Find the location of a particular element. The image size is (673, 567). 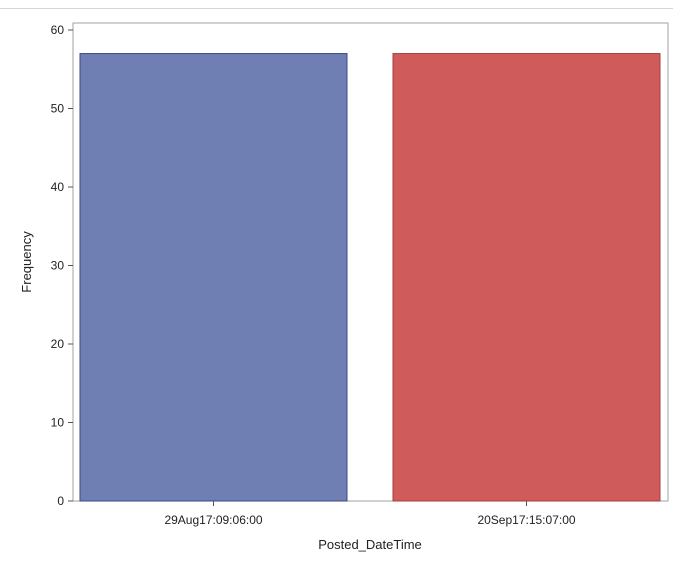

top-divider is located at coordinates (336, 8).